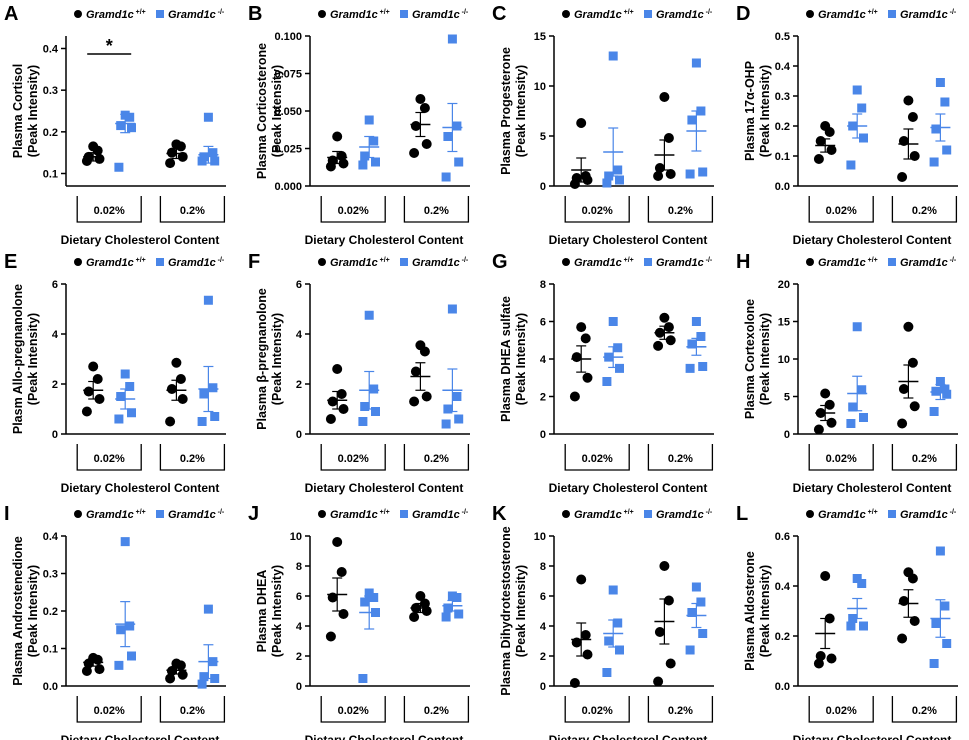  I want to click on y-axis-label: Plasma β-pregnanolone(Peak Intensity), so click(269, 359).